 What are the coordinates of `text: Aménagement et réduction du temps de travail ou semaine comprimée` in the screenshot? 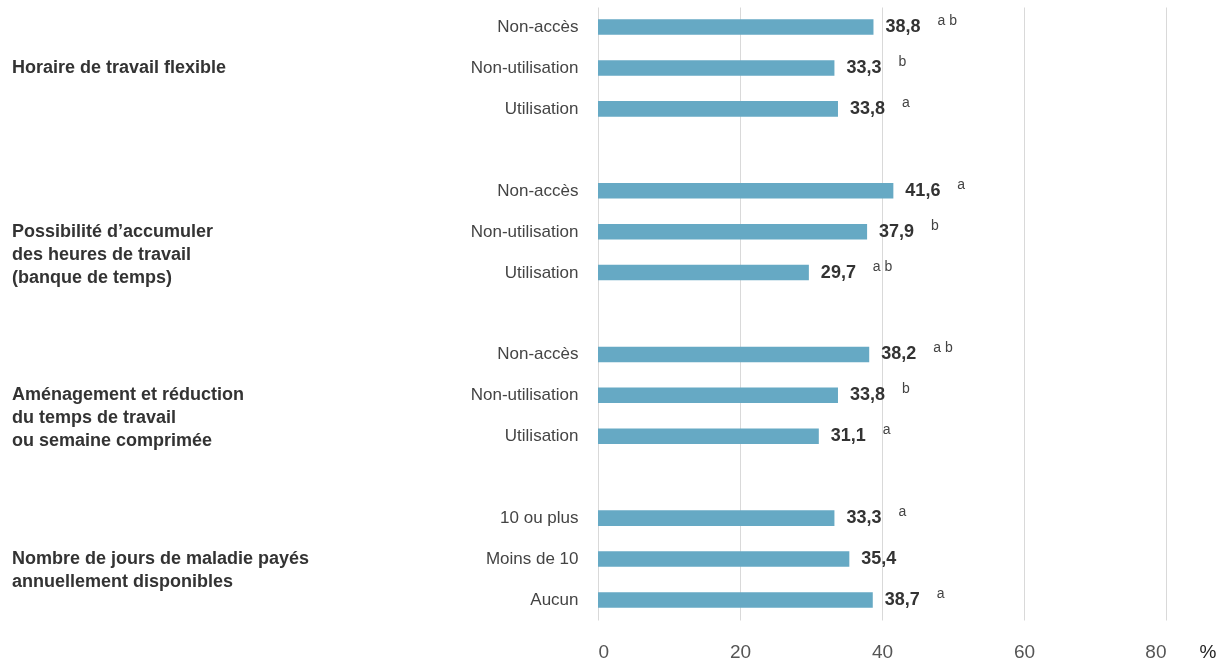 It's located at (128, 417).